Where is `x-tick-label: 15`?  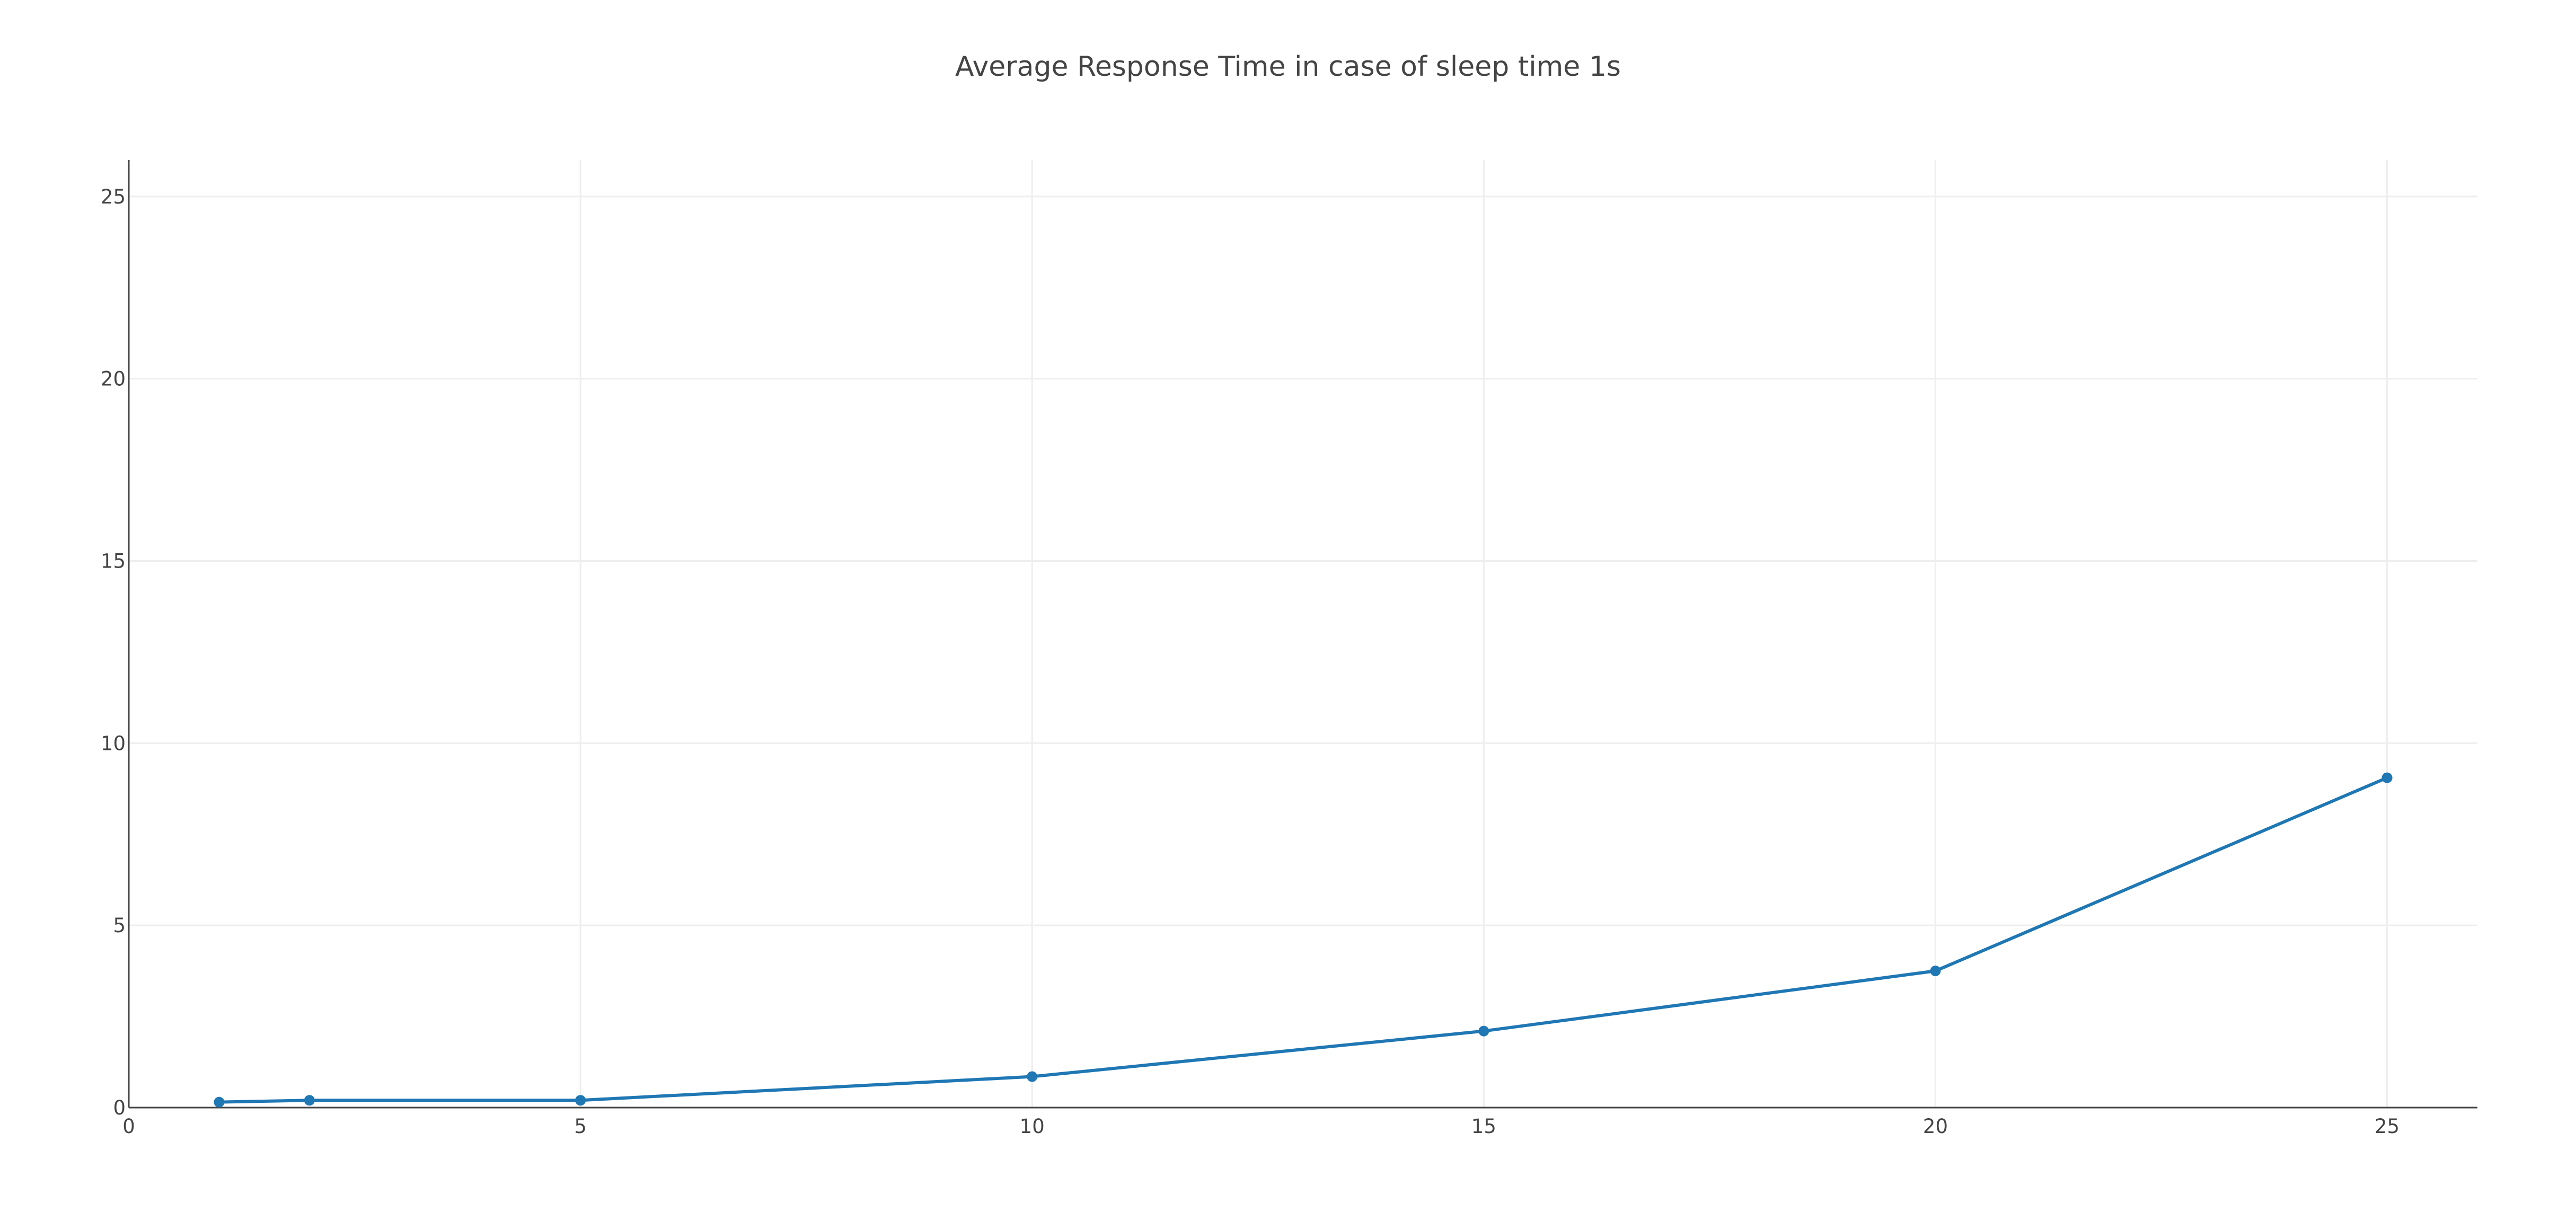 x-tick-label: 15 is located at coordinates (1483, 1126).